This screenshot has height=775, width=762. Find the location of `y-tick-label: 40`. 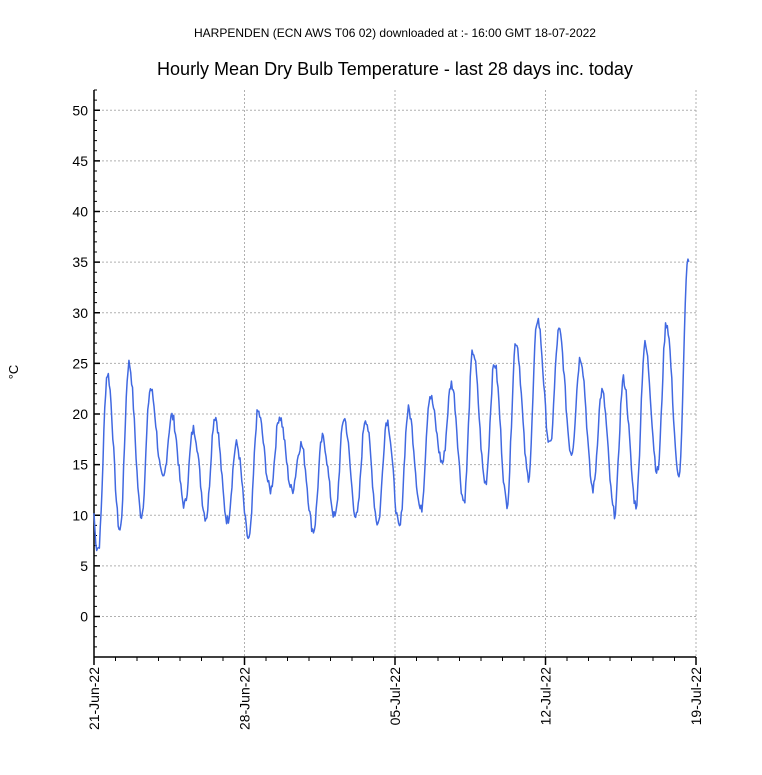

y-tick-label: 40 is located at coordinates (80, 212).